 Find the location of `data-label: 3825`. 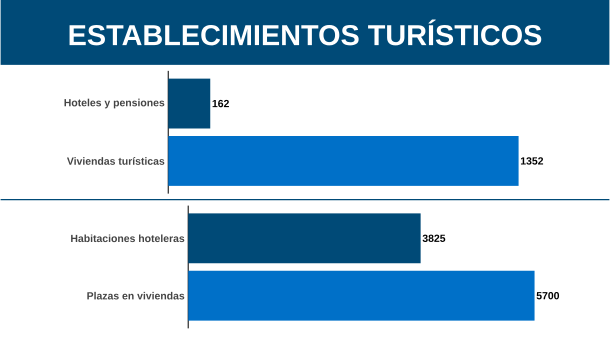

data-label: 3825 is located at coordinates (434, 238).